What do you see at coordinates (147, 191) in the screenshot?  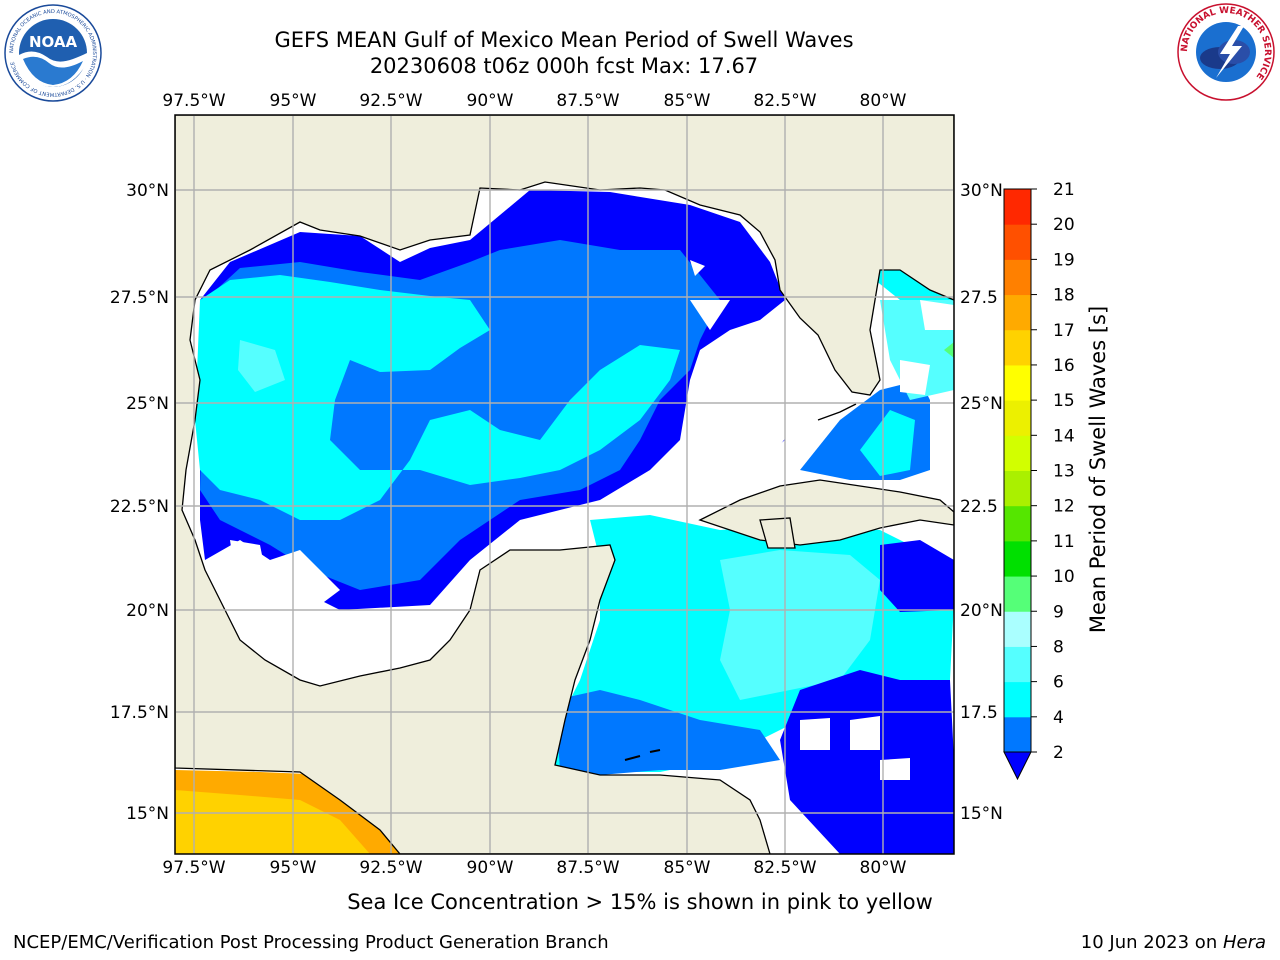 I see `lat-label-left: 30°N` at bounding box center [147, 191].